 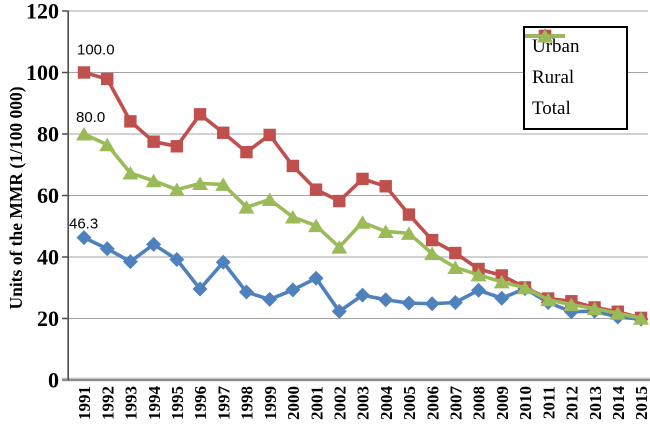 What do you see at coordinates (409, 403) in the screenshot?
I see `x-tick-label: 2005` at bounding box center [409, 403].